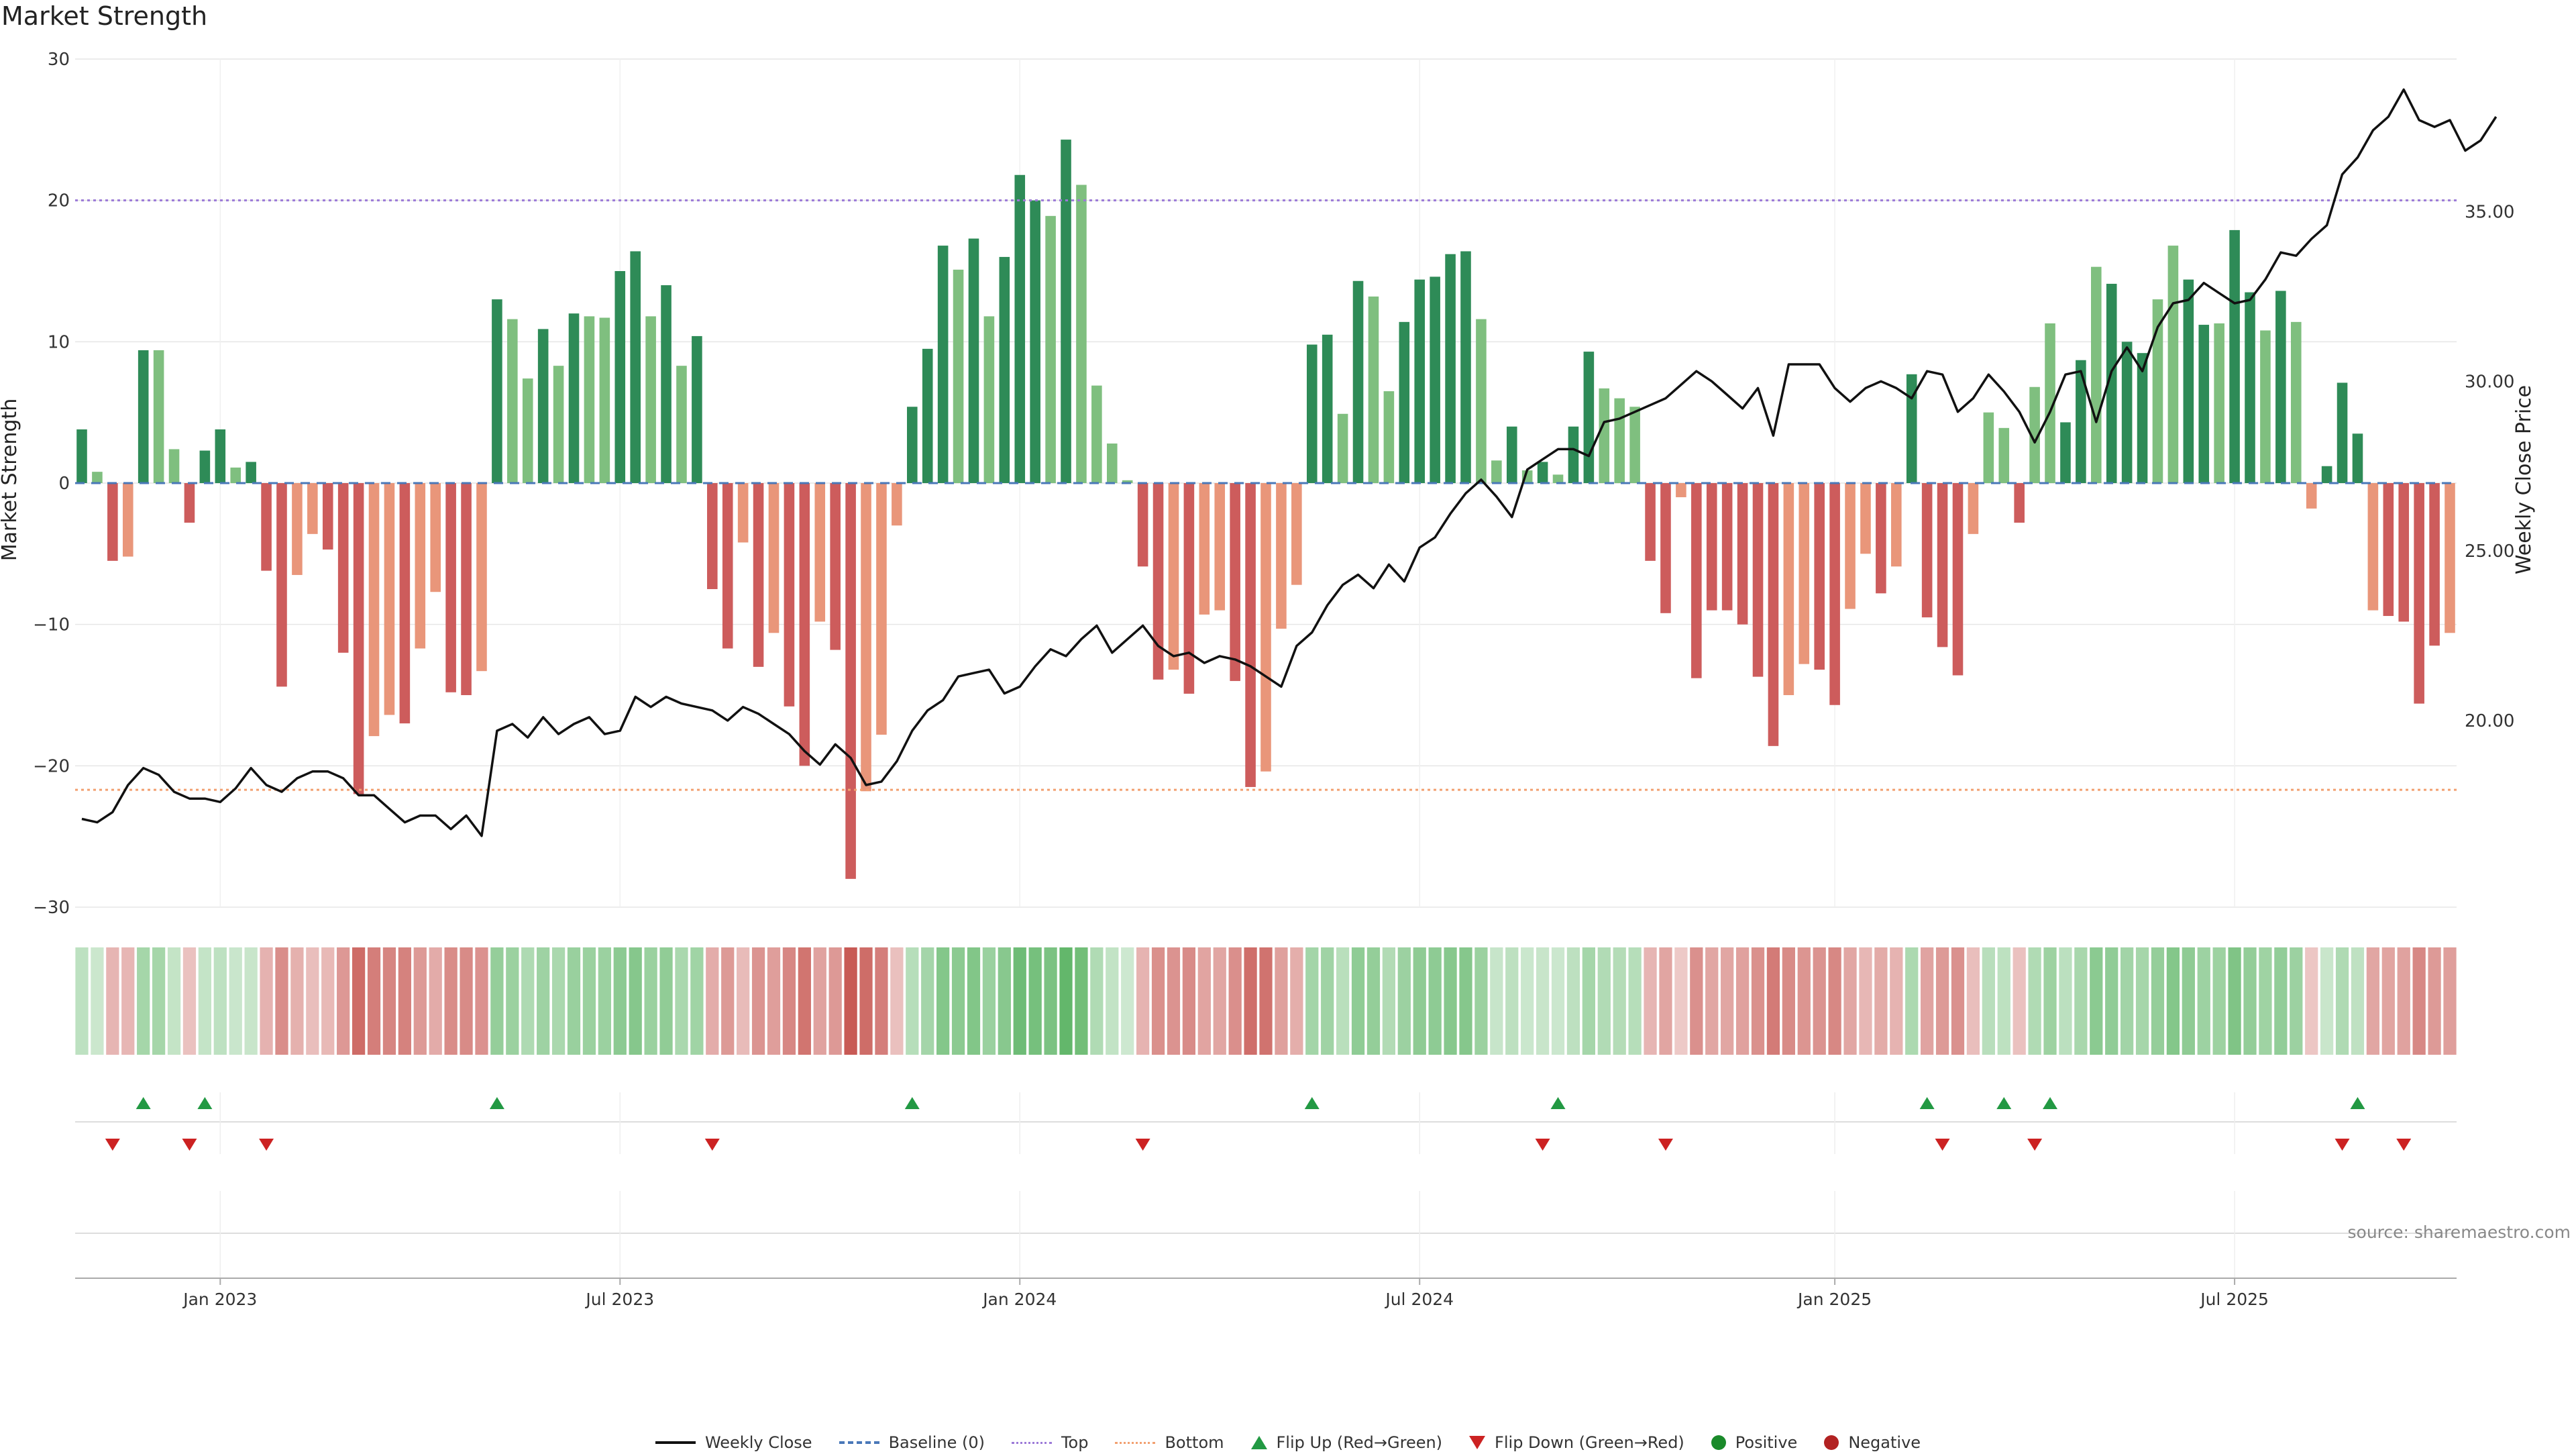  I want to click on y-tick-label-left: −20, so click(51, 766).